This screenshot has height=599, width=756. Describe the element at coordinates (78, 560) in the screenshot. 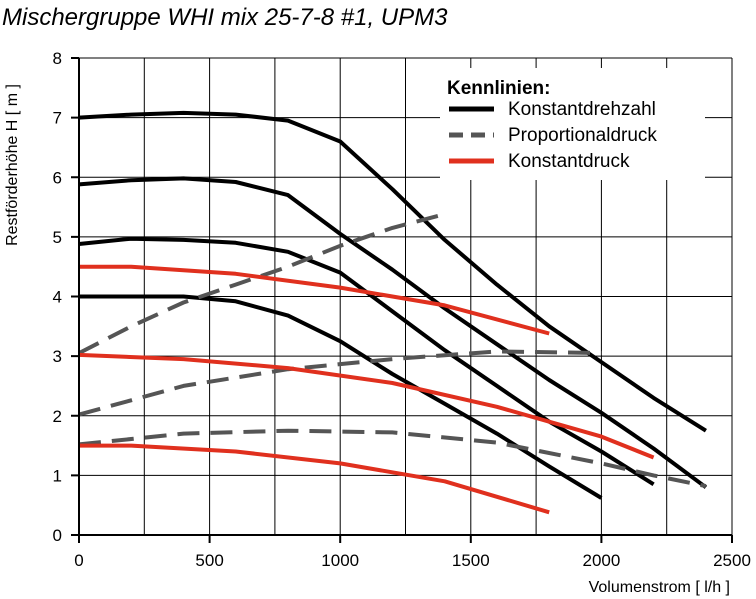

I see `x-tick-label: 0` at that location.